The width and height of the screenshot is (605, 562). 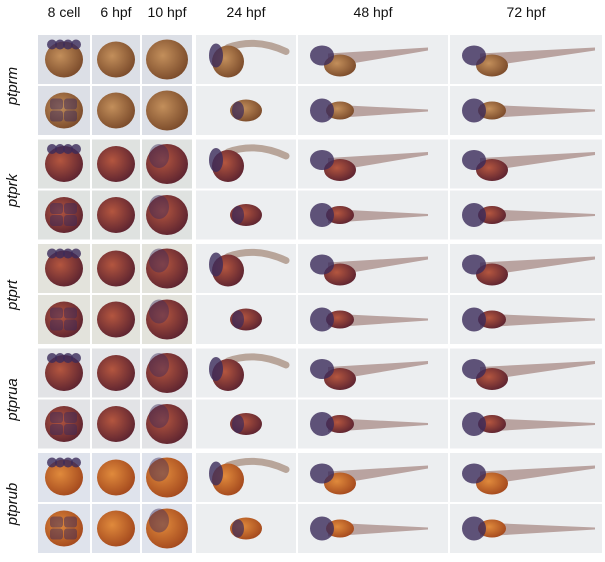 I want to click on column-headers: 8 cell 6 hpf 10 hpf 24 hpf 48 hpf 72 hpf, so click(x=297, y=12).